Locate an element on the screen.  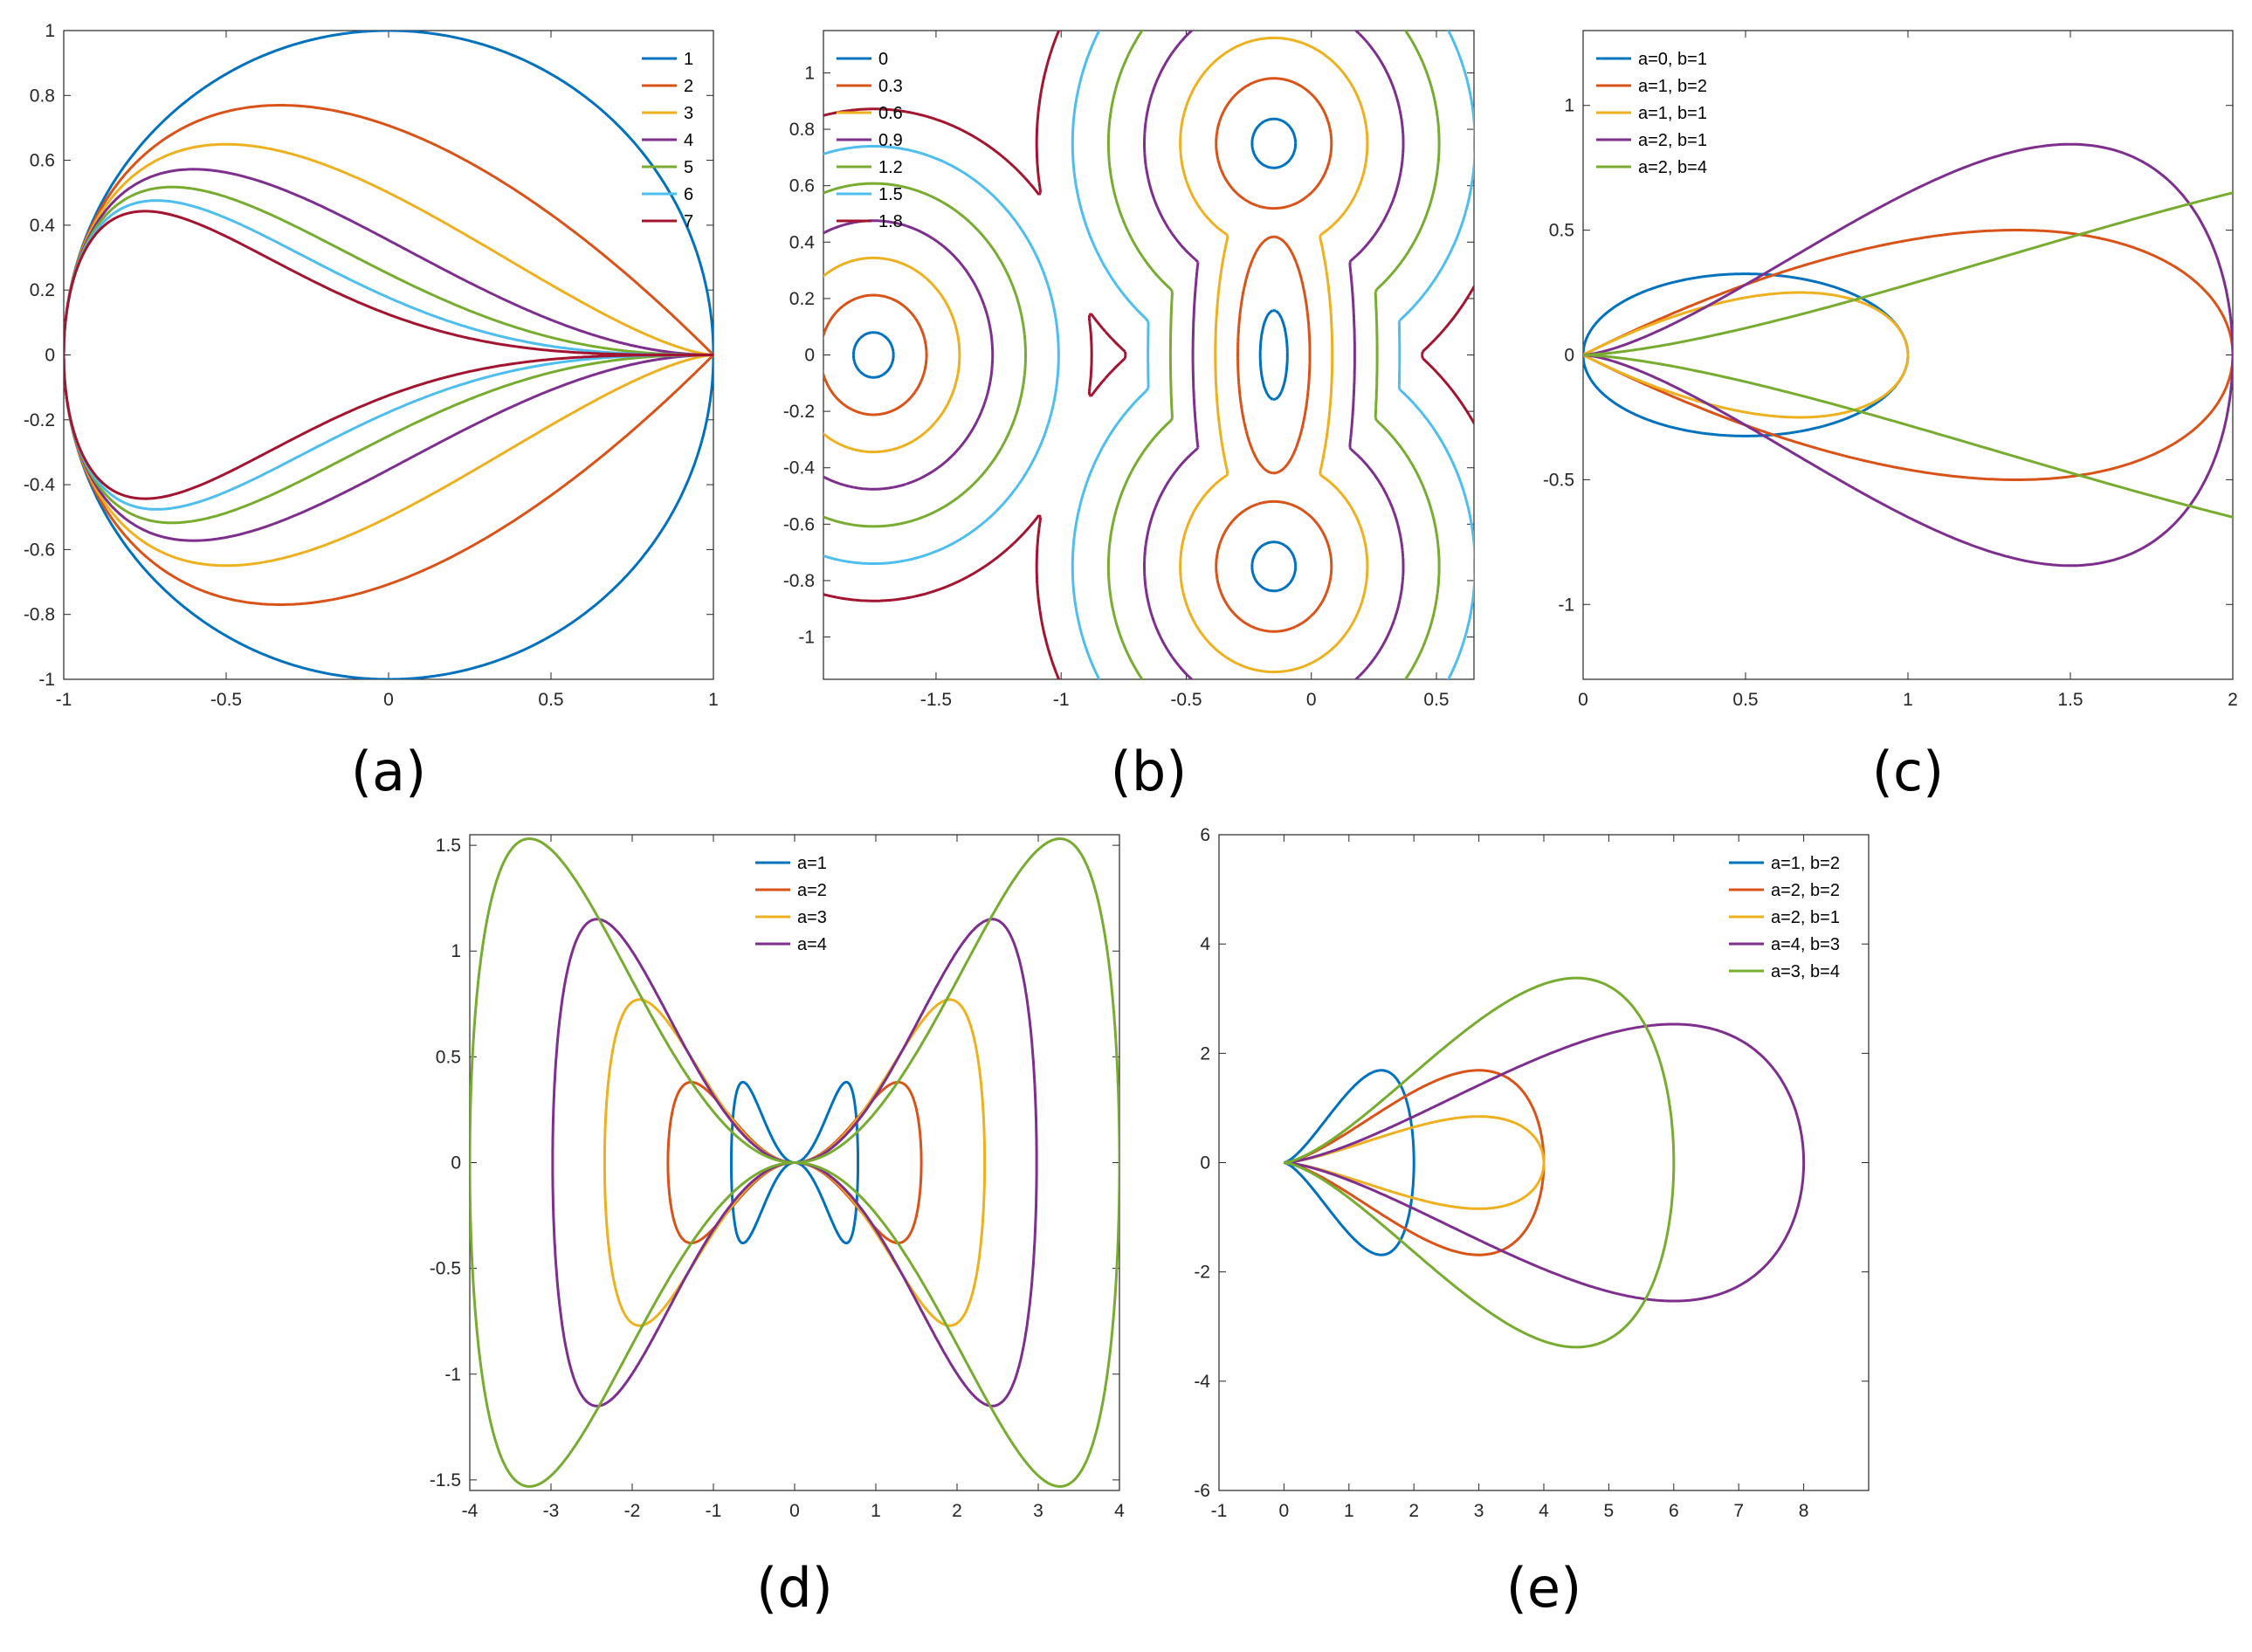
x-tick-label: 8 is located at coordinates (1804, 1511).